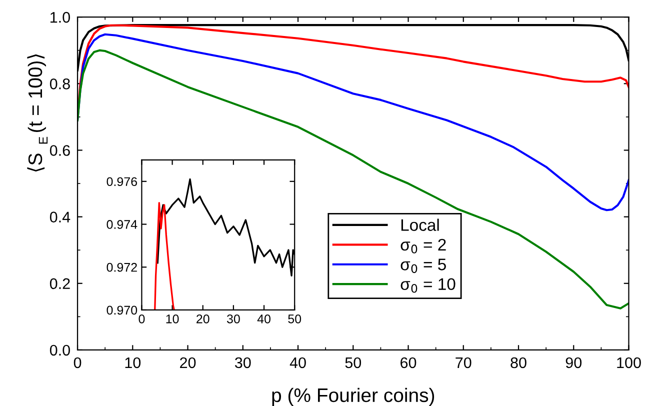  What do you see at coordinates (518, 362) in the screenshot?
I see `x-tick-label: 80` at bounding box center [518, 362].